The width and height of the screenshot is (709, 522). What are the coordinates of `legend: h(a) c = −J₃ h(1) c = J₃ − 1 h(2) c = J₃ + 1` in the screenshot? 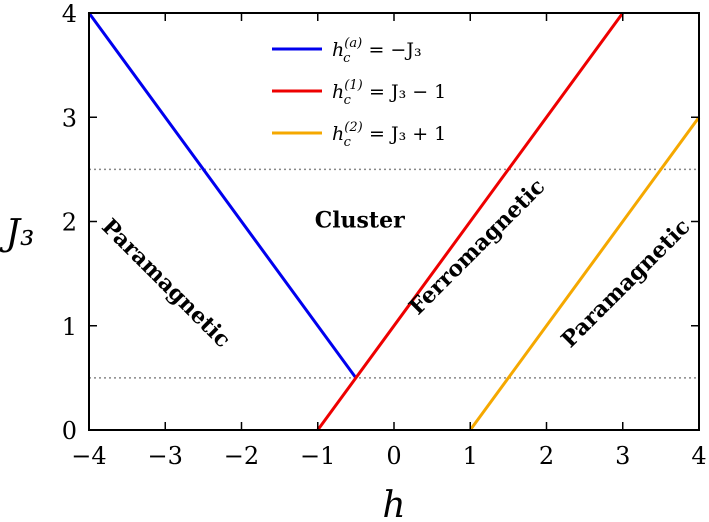 It's located at (359, 93).